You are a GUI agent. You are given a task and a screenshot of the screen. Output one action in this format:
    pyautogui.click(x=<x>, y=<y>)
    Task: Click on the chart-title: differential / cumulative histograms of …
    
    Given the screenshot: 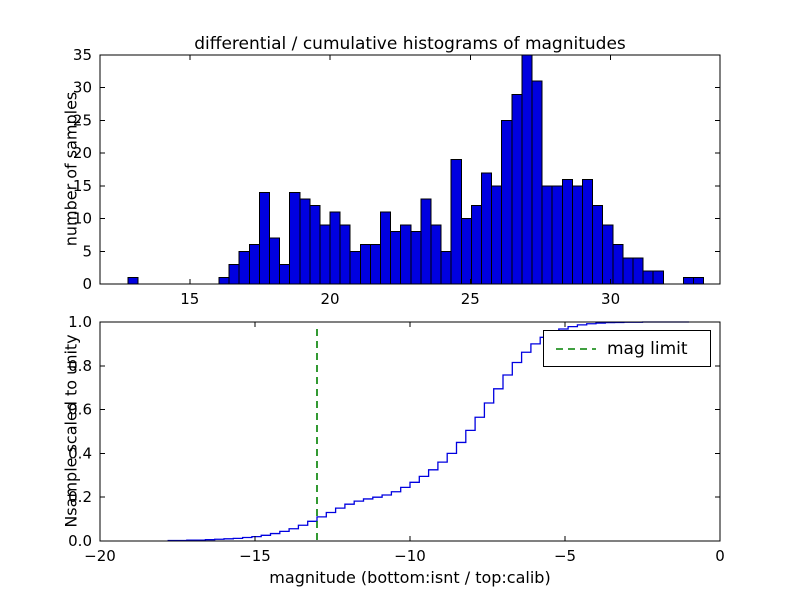 What is the action you would take?
    pyautogui.click(x=410, y=44)
    